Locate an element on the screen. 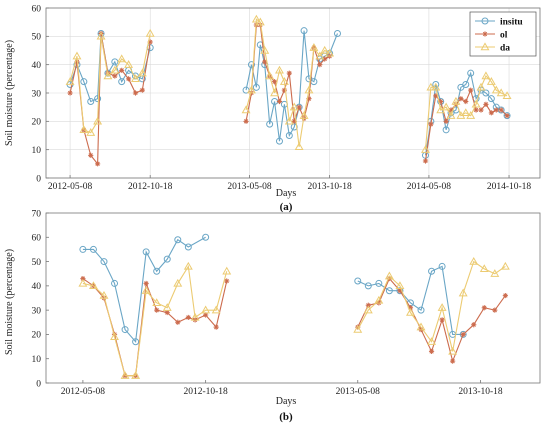  panel-a-ytick-label: 50 is located at coordinates (37, 38).